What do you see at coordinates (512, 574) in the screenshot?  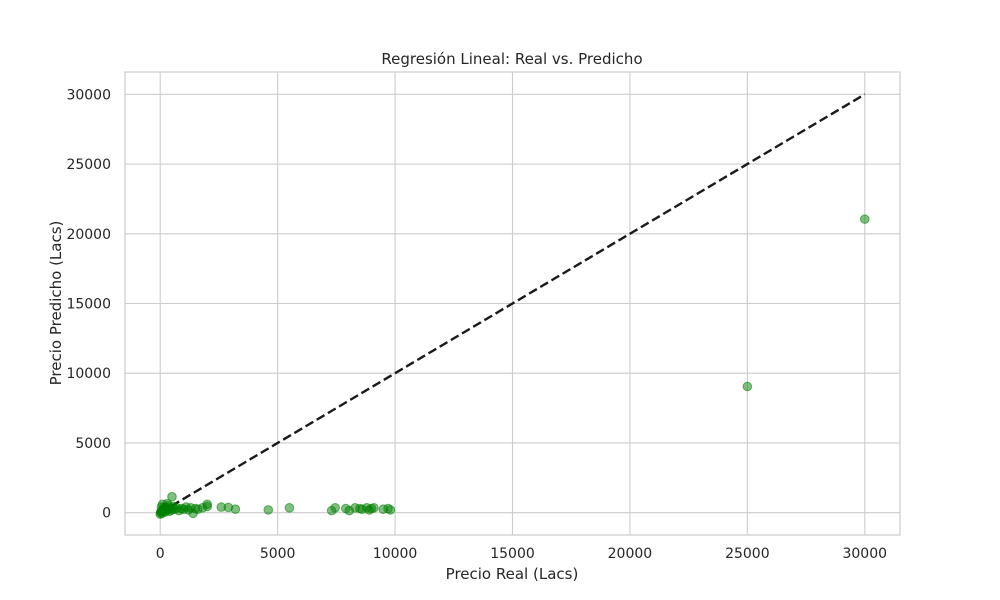 I see `x-axis-label: Precio Real (Lacs)` at bounding box center [512, 574].